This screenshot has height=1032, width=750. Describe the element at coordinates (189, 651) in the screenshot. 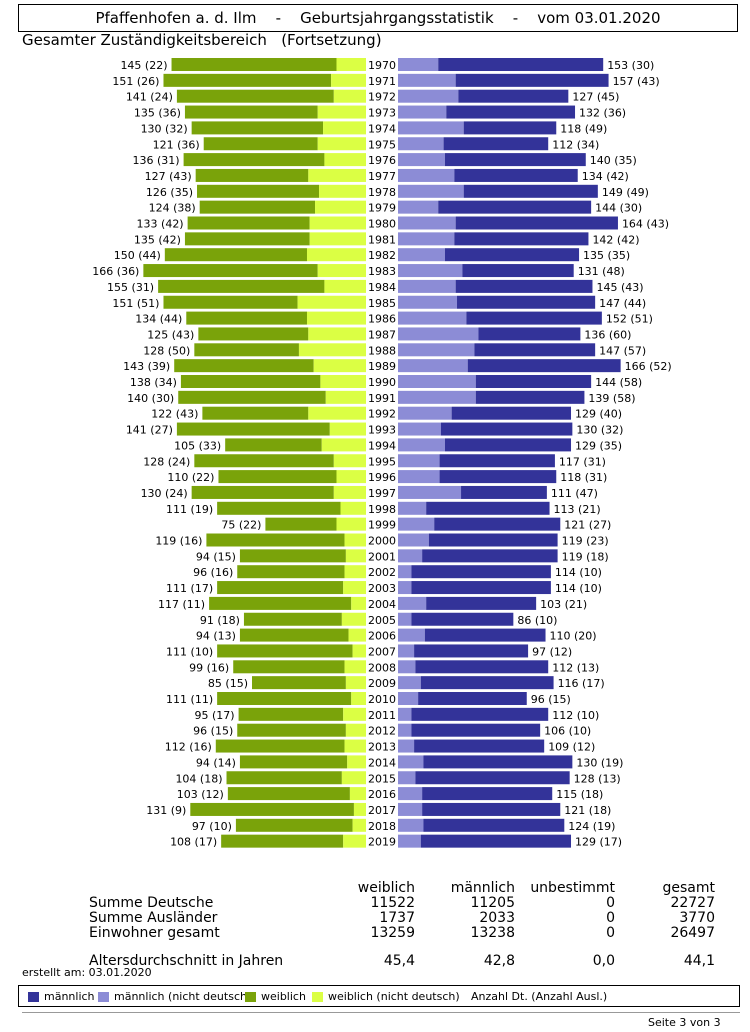

I see `female-value-label: 111 (10)` at that location.